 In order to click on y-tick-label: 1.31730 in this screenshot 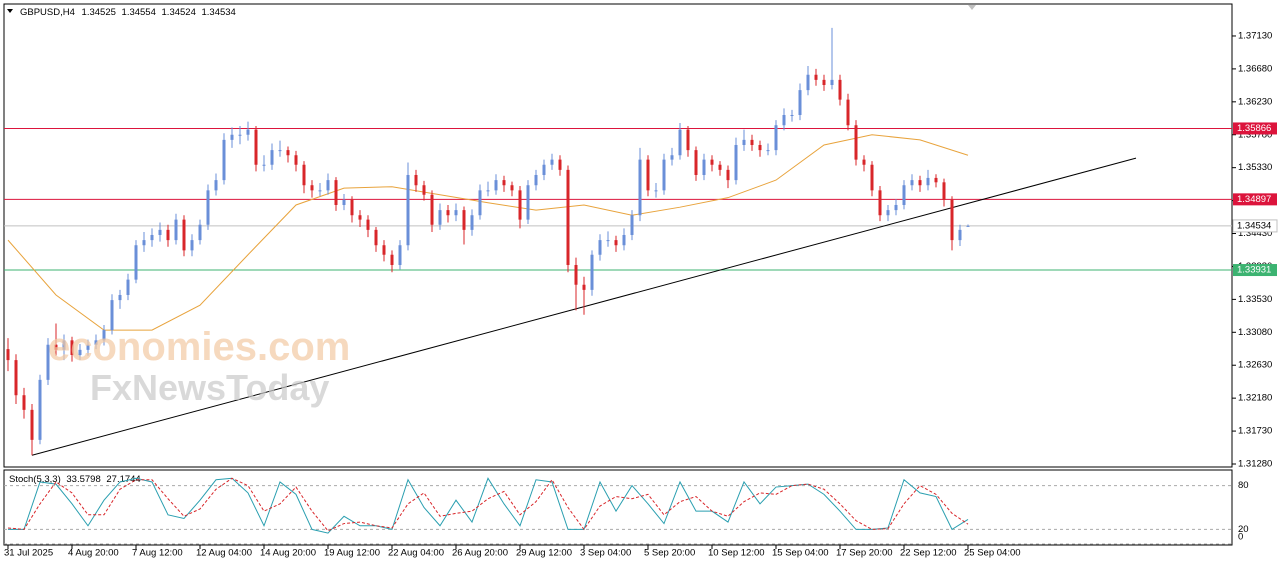, I will do `click(1255, 431)`.